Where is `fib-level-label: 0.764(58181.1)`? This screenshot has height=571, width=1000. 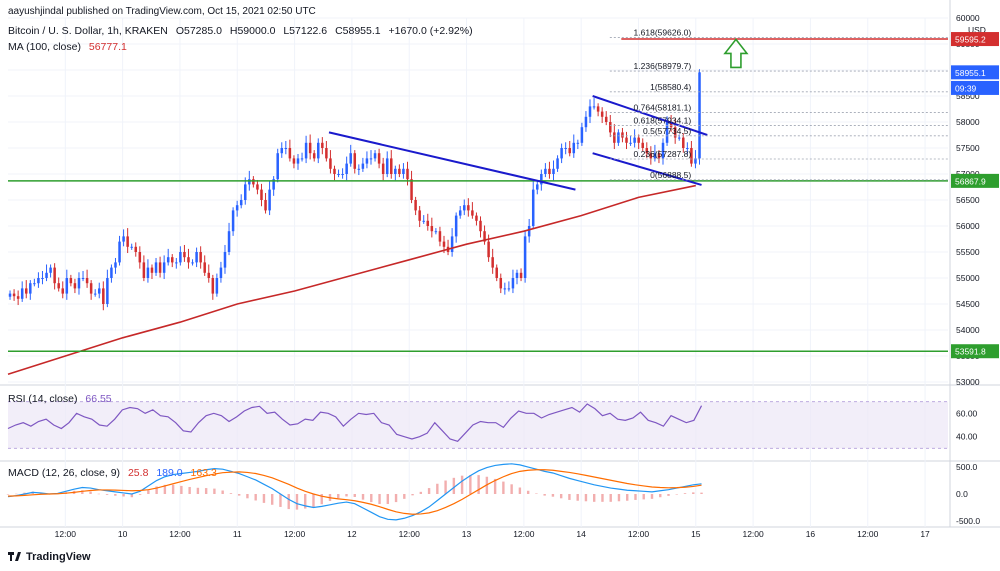
fib-level-label: 0.764(58181.1) is located at coordinates (663, 108).